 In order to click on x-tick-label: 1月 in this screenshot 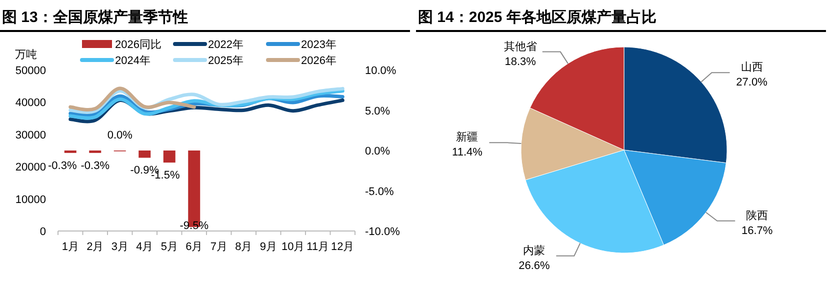, I will do `click(70, 247)`.